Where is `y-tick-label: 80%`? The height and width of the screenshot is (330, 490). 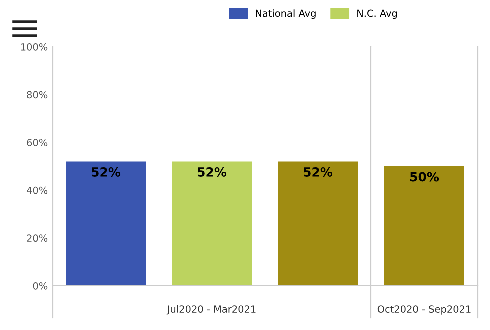 y-tick-label: 80% is located at coordinates (37, 95).